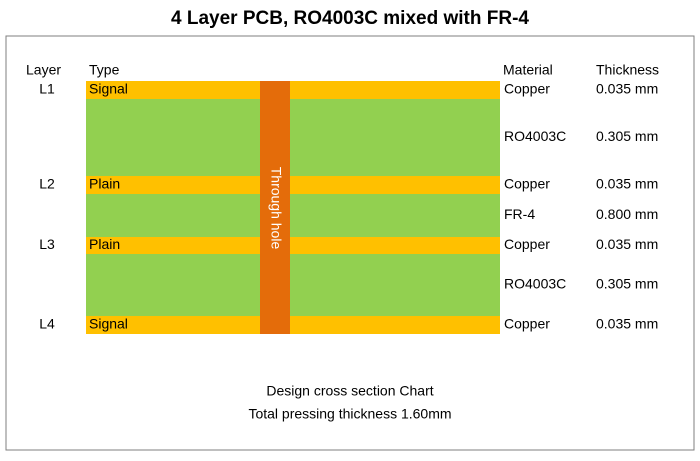 The width and height of the screenshot is (700, 461). I want to click on header-layer: Layer, so click(43, 70).